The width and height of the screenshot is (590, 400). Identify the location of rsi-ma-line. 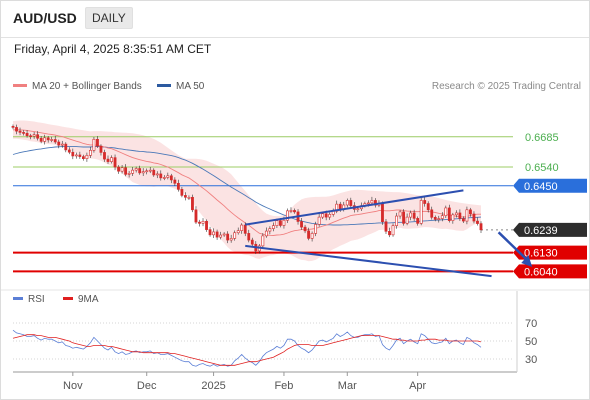
(247, 350).